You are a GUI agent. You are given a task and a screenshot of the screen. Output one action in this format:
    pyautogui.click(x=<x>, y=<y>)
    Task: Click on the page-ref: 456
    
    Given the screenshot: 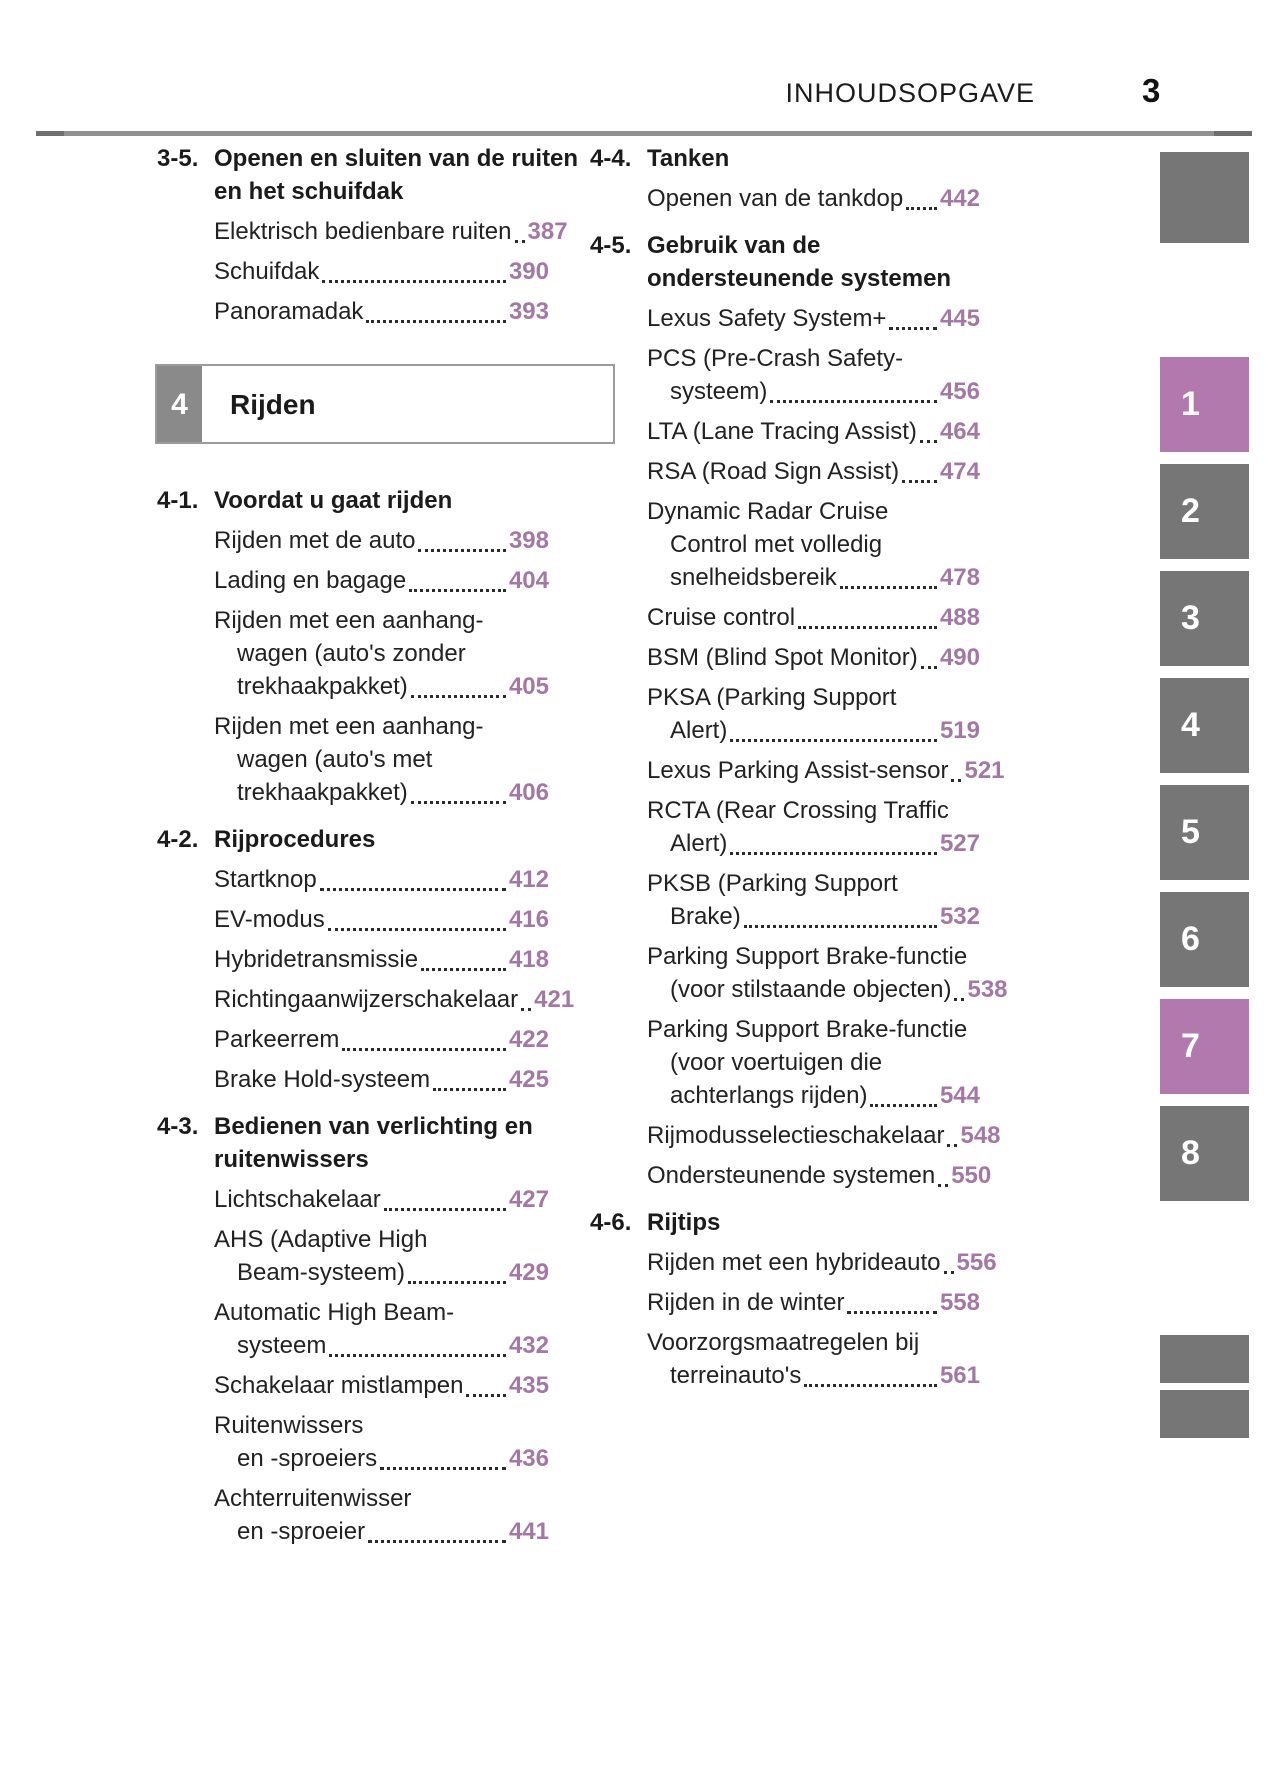 What is the action you would take?
    pyautogui.click(x=959, y=391)
    